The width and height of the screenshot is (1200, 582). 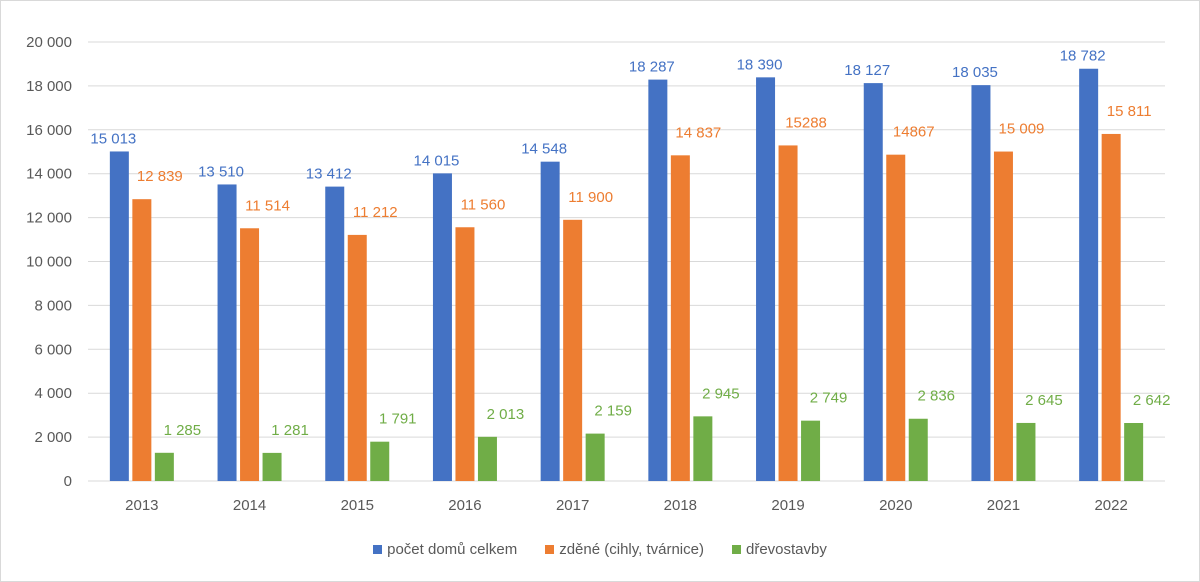 I want to click on x-tick-label: 2020, so click(x=895, y=505).